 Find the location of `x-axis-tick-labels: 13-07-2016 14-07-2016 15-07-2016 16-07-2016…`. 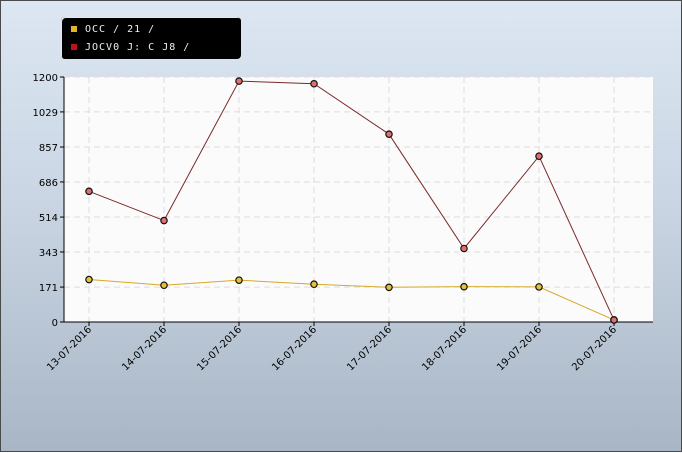

x-axis-tick-labels: 13-07-2016 14-07-2016 15-07-2016 16-07-2016… is located at coordinates (332, 348).